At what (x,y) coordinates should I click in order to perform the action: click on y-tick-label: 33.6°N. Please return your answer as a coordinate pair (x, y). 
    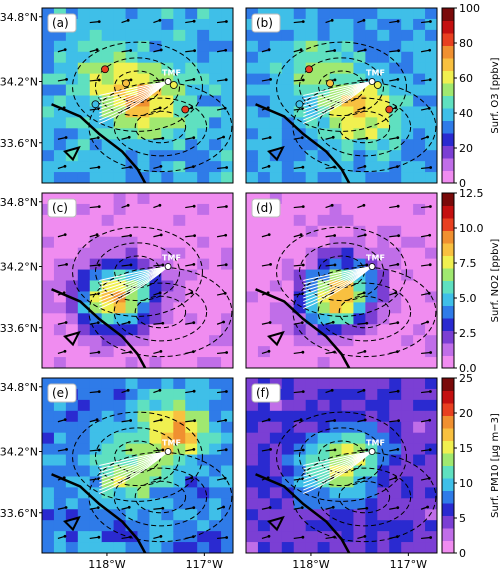
    Looking at the image, I should click on (19, 513).